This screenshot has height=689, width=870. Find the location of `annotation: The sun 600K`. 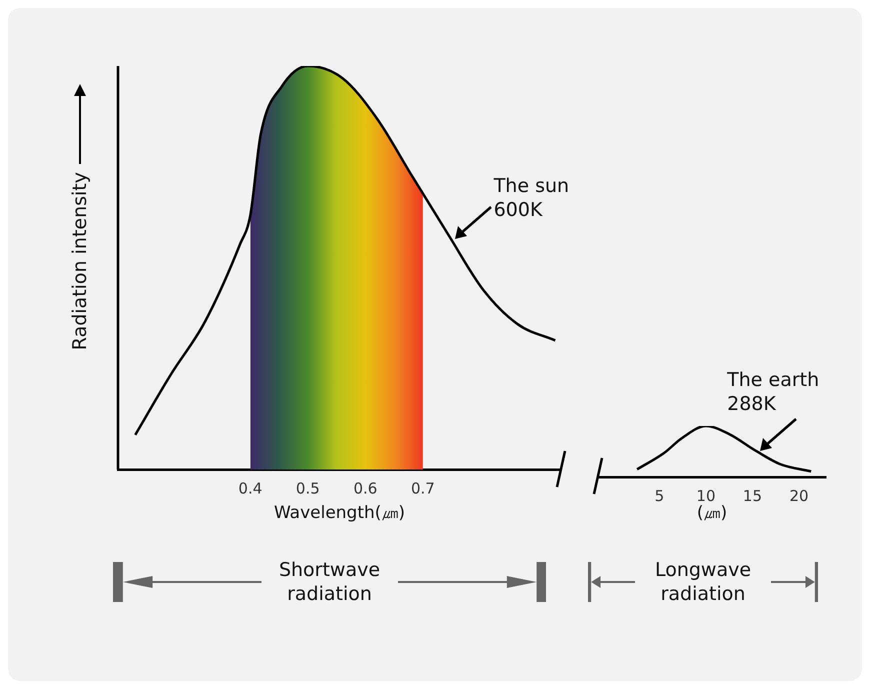

annotation: The sun 600K is located at coordinates (532, 198).